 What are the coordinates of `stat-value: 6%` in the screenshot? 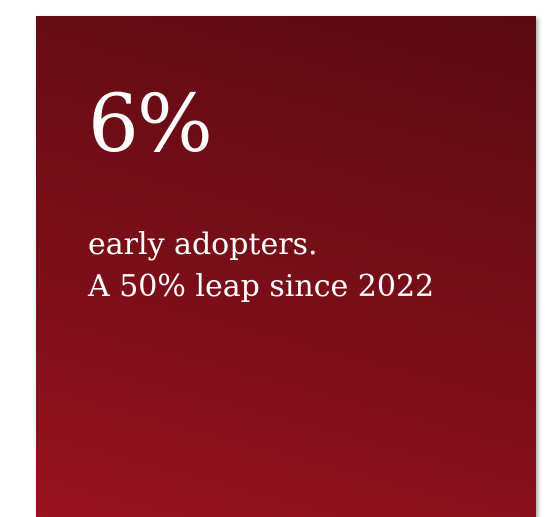 It's located at (150, 123).